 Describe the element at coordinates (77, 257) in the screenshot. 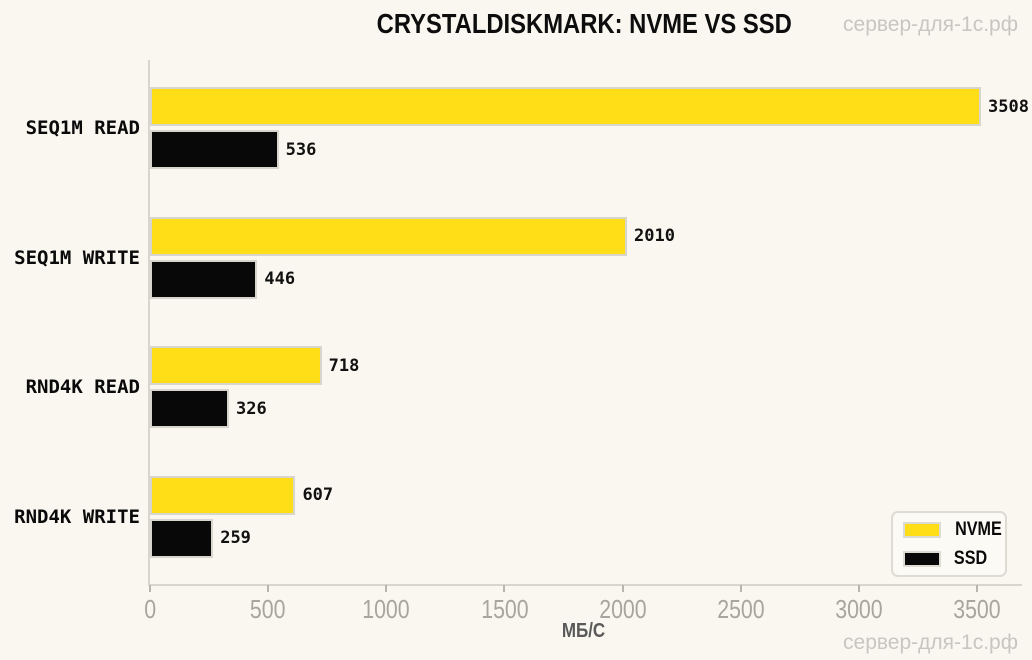

I see `category-label: SEQ1M WRITE` at that location.